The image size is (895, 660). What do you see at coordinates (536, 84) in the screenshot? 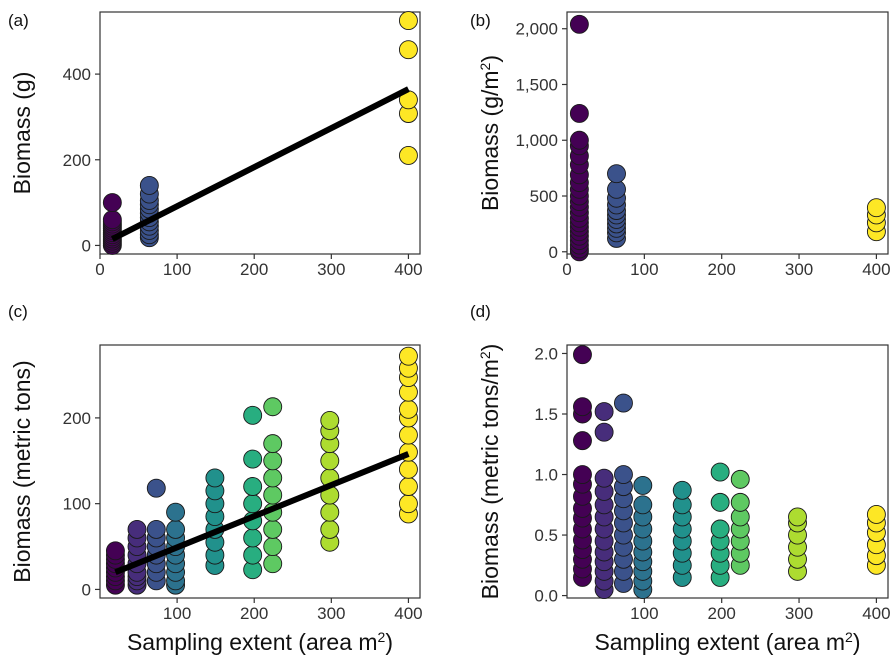
I see `y-tick-label: 1,500` at bounding box center [536, 84].